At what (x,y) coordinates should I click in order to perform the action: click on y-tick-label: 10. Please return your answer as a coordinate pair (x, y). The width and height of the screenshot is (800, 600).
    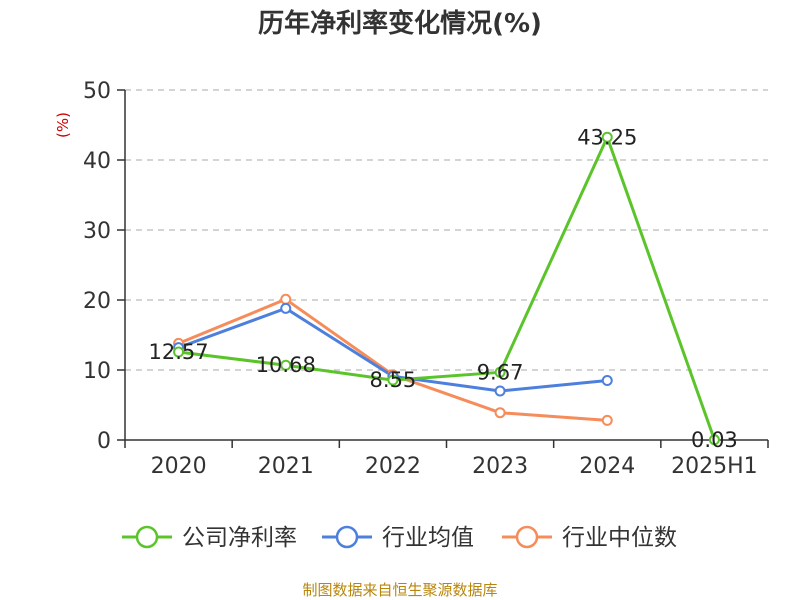
    Looking at the image, I should click on (97, 371).